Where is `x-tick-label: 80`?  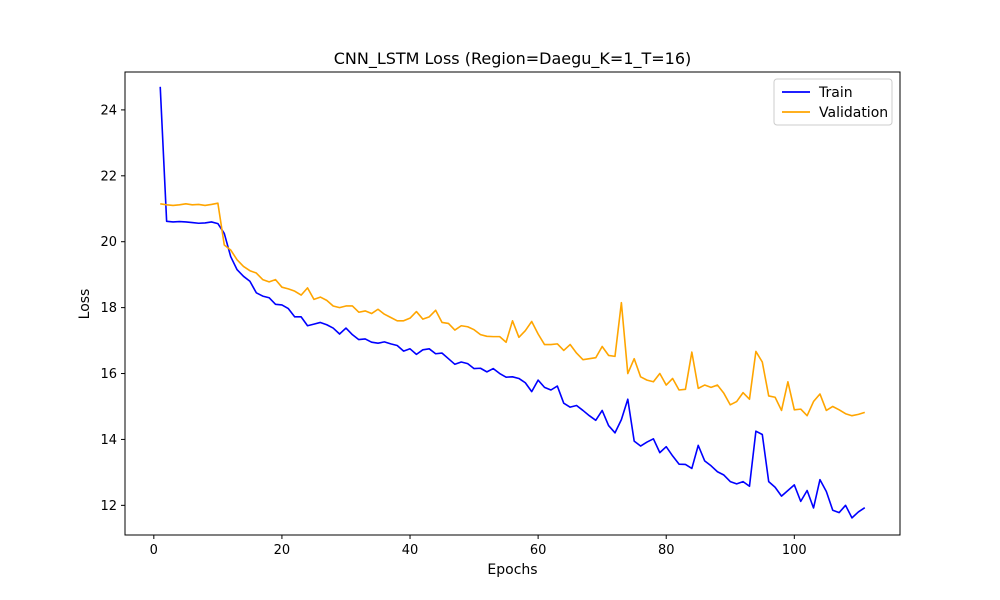 x-tick-label: 80 is located at coordinates (666, 550).